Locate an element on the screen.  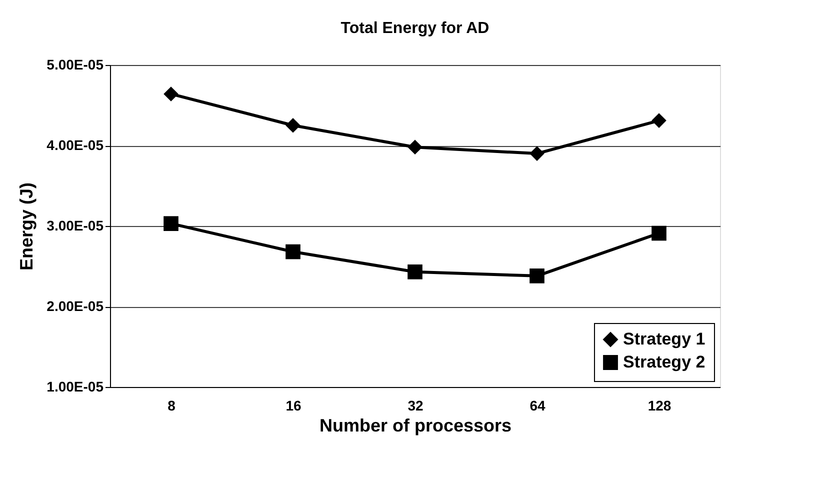
x-tick-label: 32 is located at coordinates (416, 406).